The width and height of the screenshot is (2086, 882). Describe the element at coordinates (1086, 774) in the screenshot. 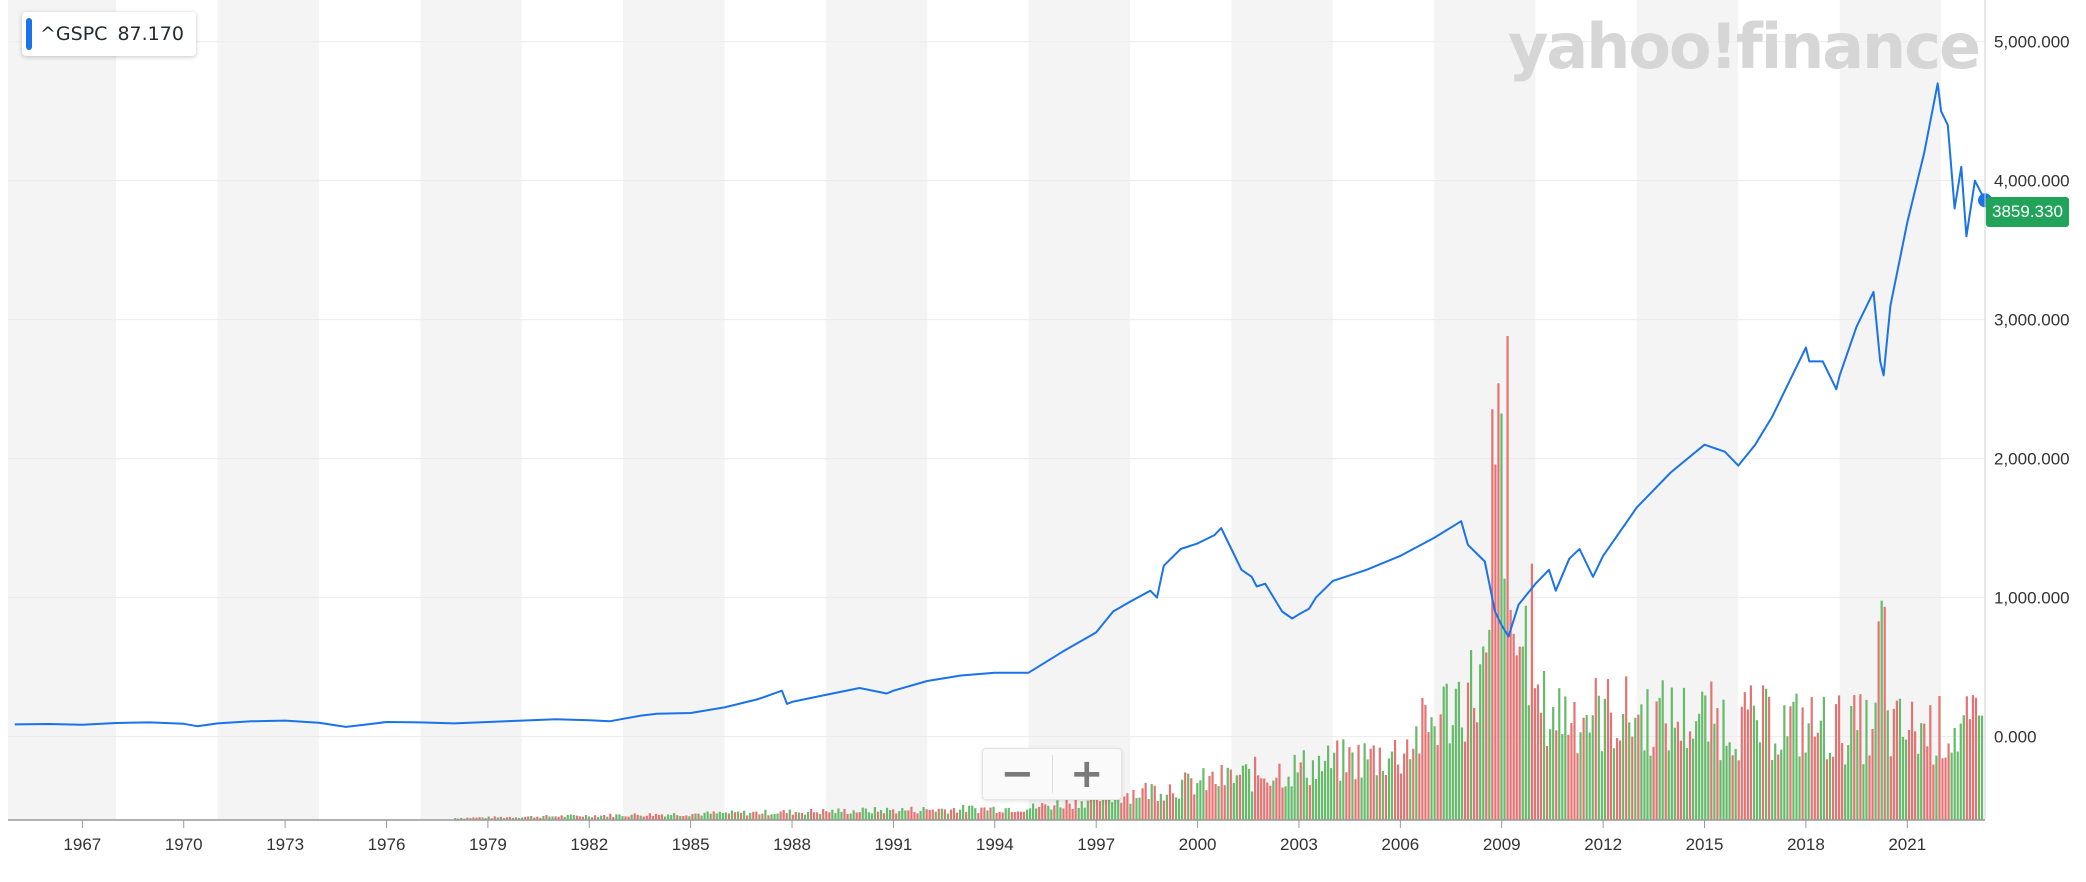

I see `zoom-in-button: +` at that location.